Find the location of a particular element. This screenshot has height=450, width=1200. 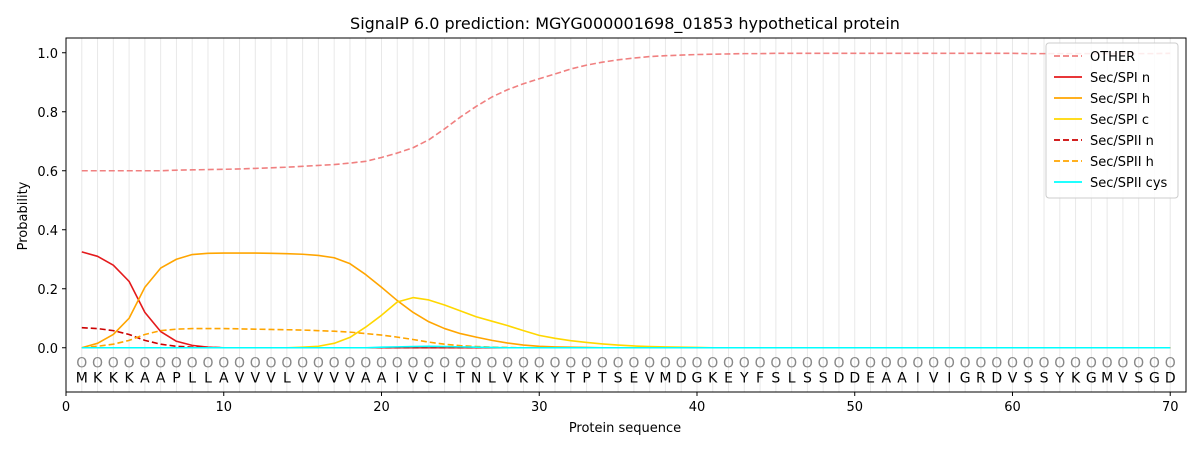

x-tick-label: 10 is located at coordinates (223, 407).